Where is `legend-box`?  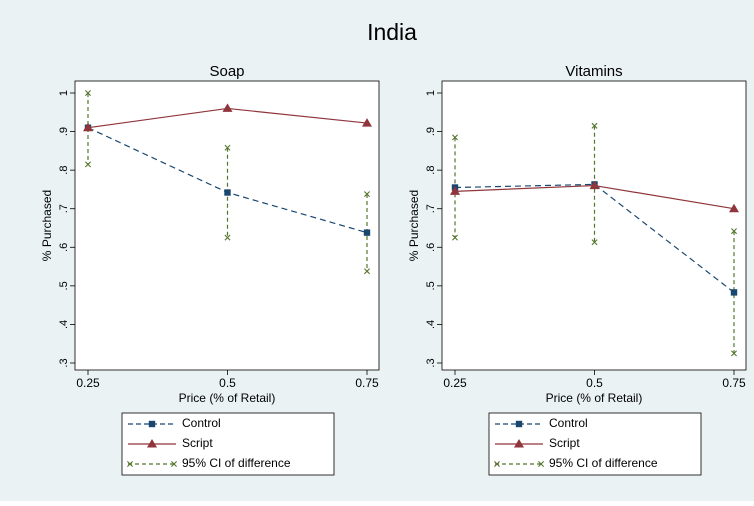 legend-box is located at coordinates (228, 444).